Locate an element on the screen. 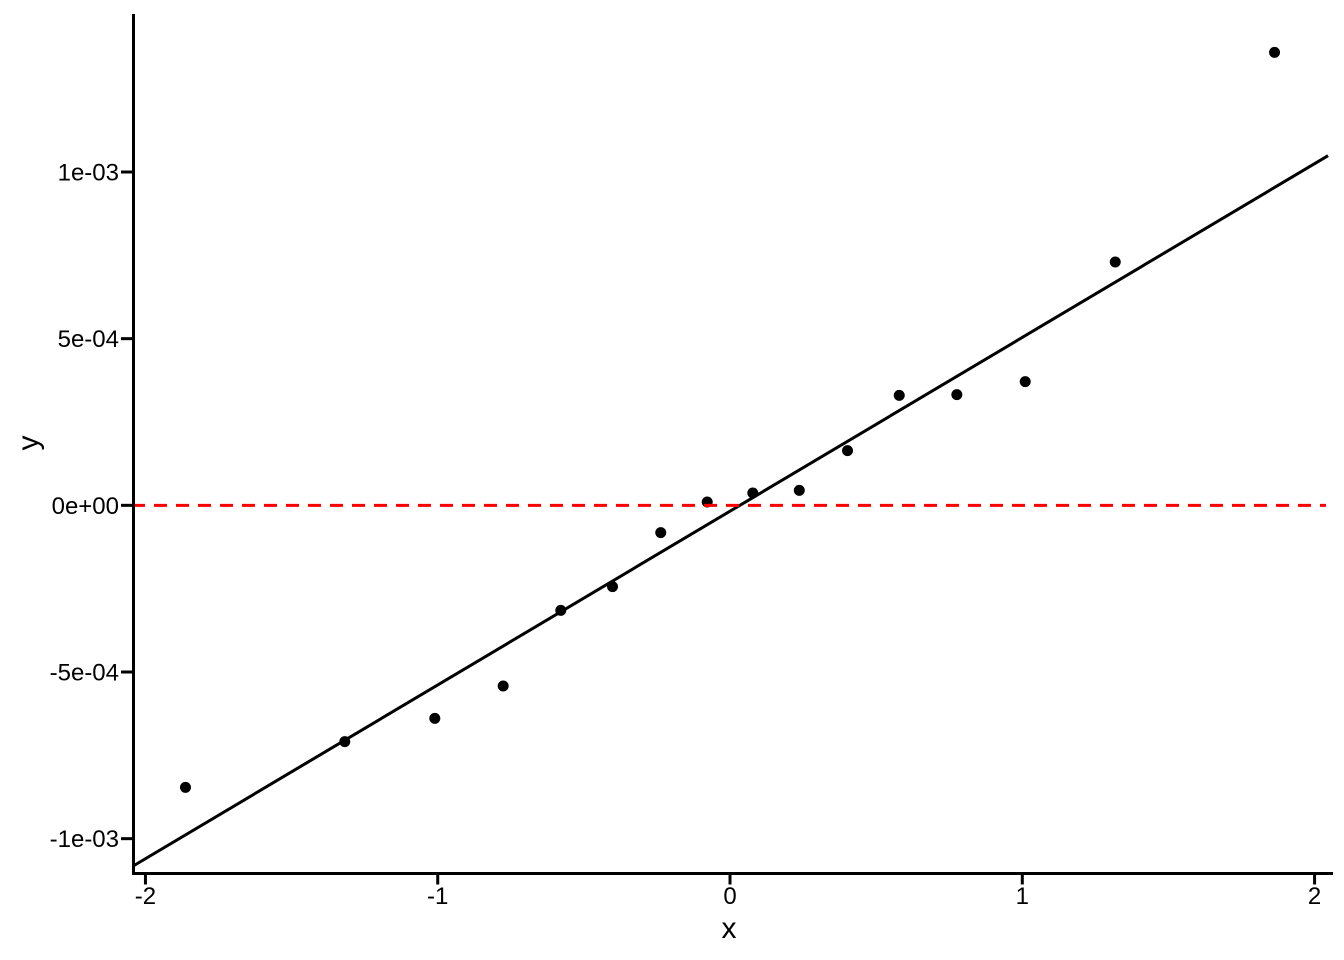 This screenshot has height=960, width=1344. x-axis-title: x is located at coordinates (729, 928).